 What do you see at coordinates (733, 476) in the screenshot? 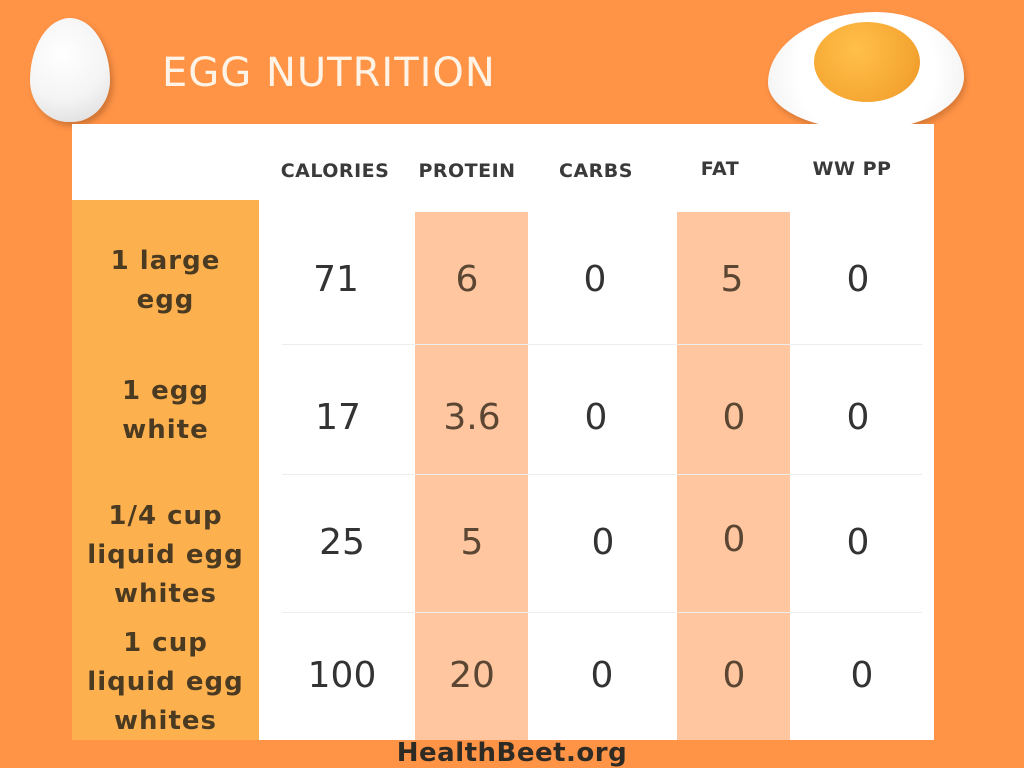
I see `fat-column-highlight` at bounding box center [733, 476].